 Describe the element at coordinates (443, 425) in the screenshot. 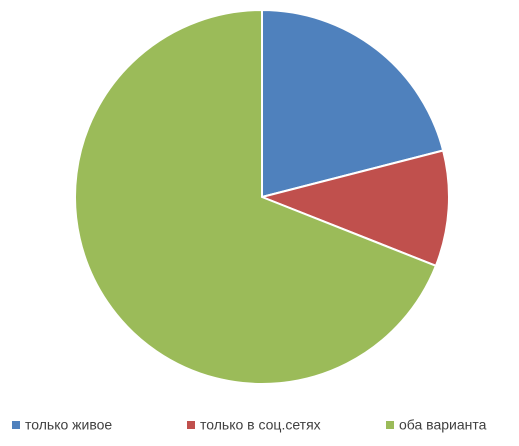

I see `legend-label: оба варианта` at that location.